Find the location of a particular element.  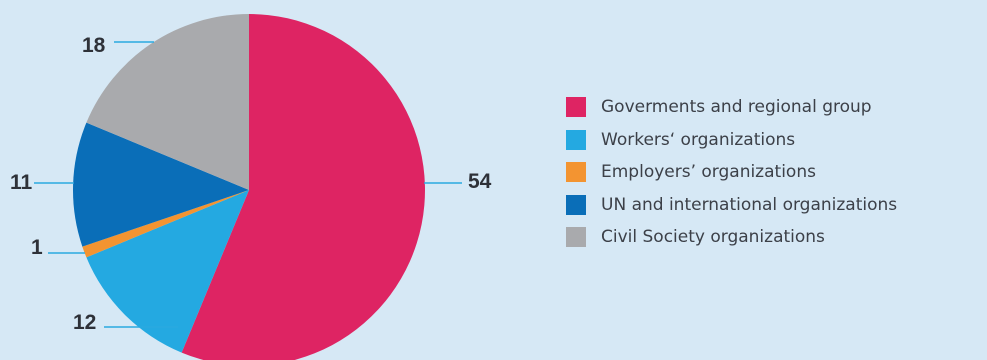

legend-swatch-governments is located at coordinates (576, 107).